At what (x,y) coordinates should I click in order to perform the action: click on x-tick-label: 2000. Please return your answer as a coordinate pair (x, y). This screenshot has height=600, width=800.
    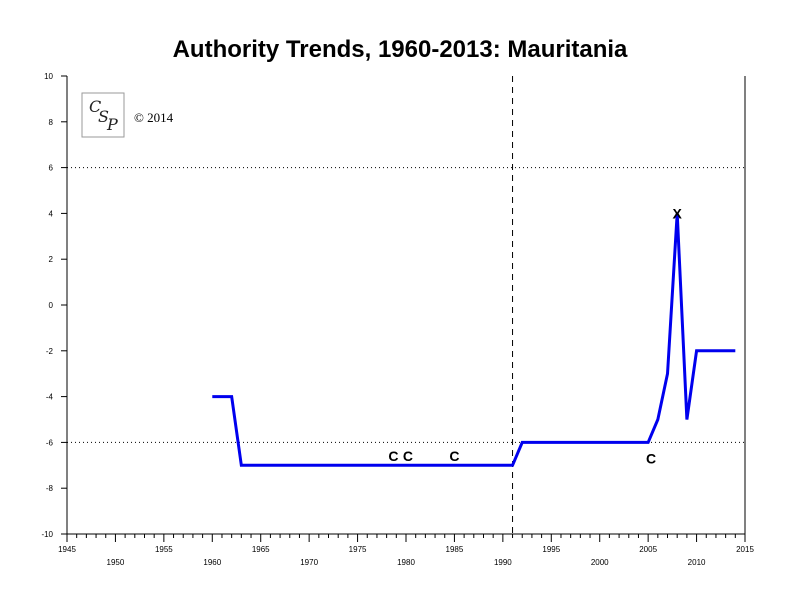
    Looking at the image, I should click on (600, 562).